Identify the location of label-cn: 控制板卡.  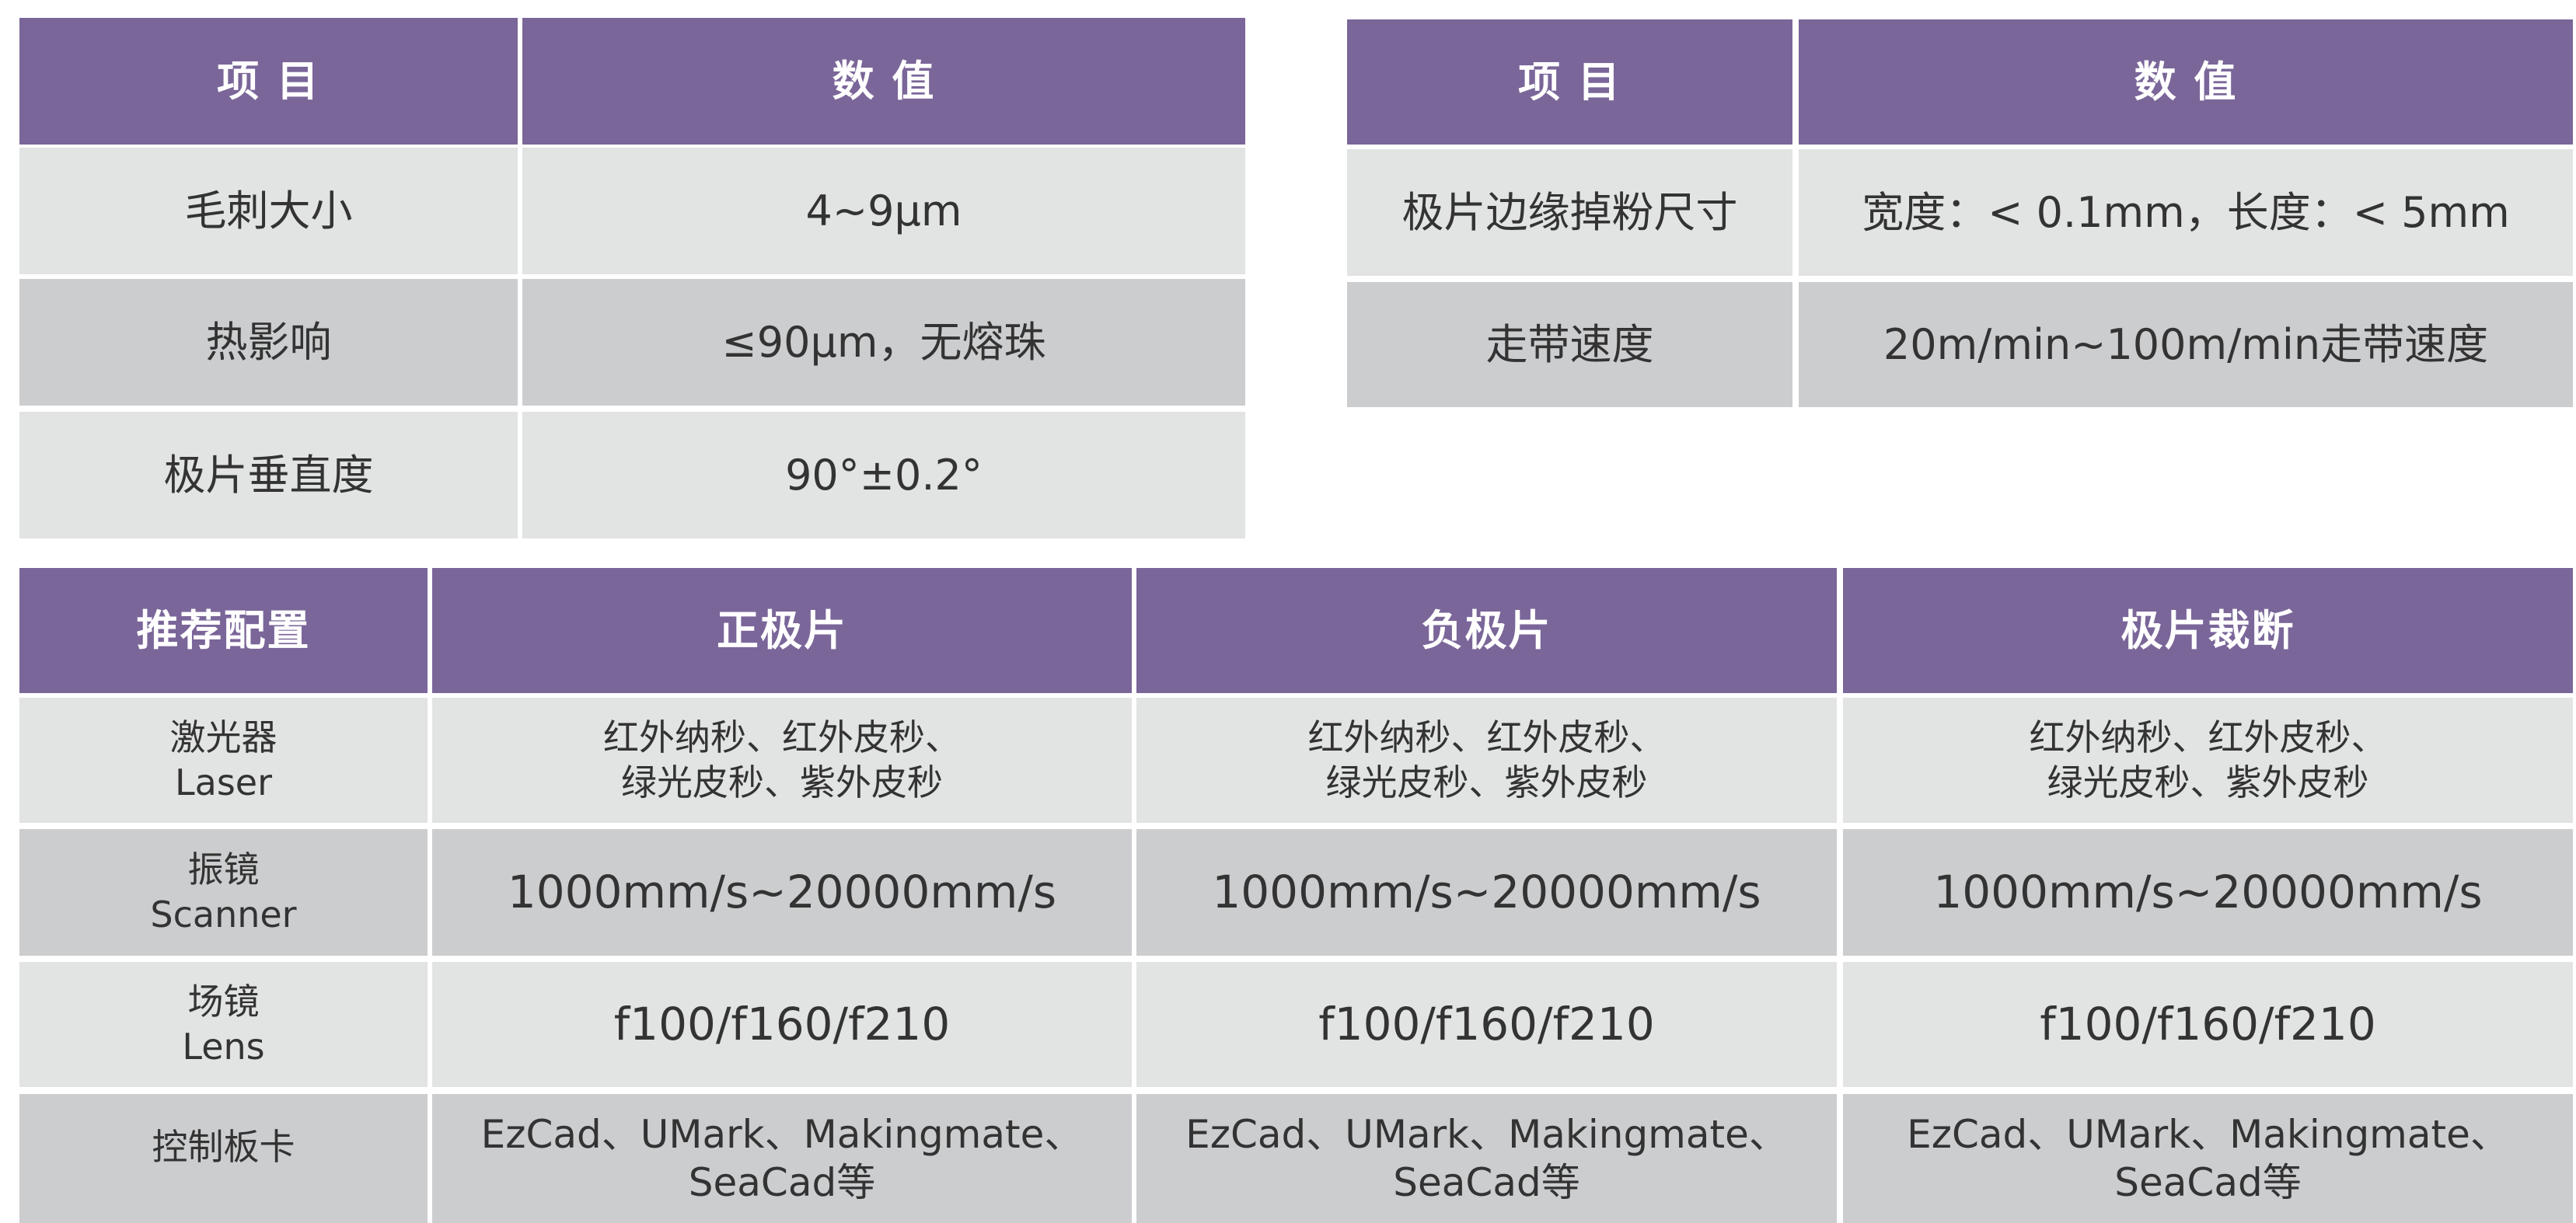
(224, 1147).